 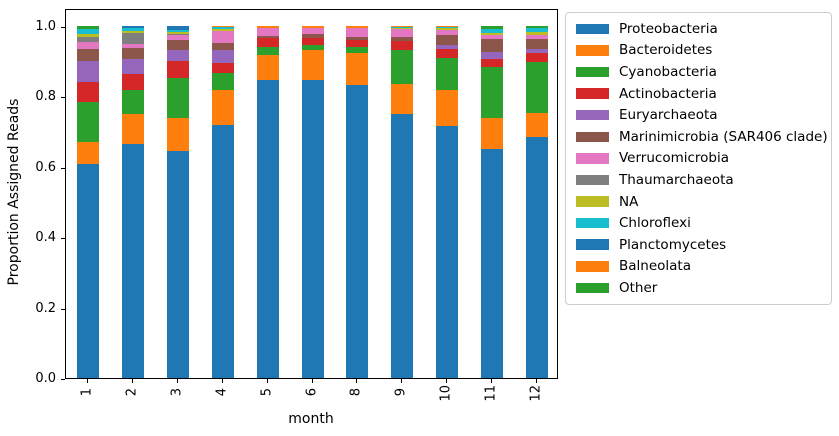 I want to click on legend-label: Actinobacteria, so click(x=668, y=93).